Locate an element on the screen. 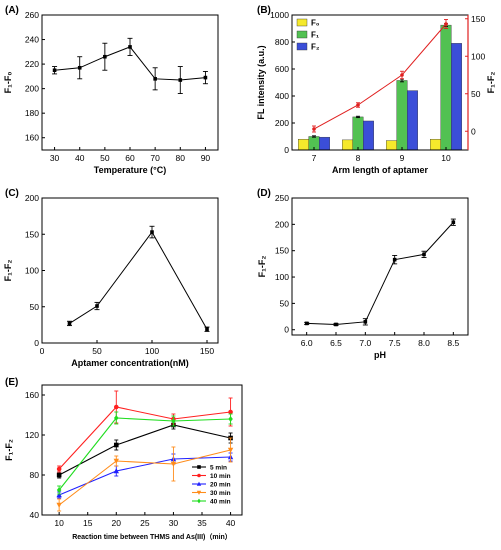 The height and width of the screenshot is (550, 501). panel-d-ytick-label-2: 100 is located at coordinates (282, 277).